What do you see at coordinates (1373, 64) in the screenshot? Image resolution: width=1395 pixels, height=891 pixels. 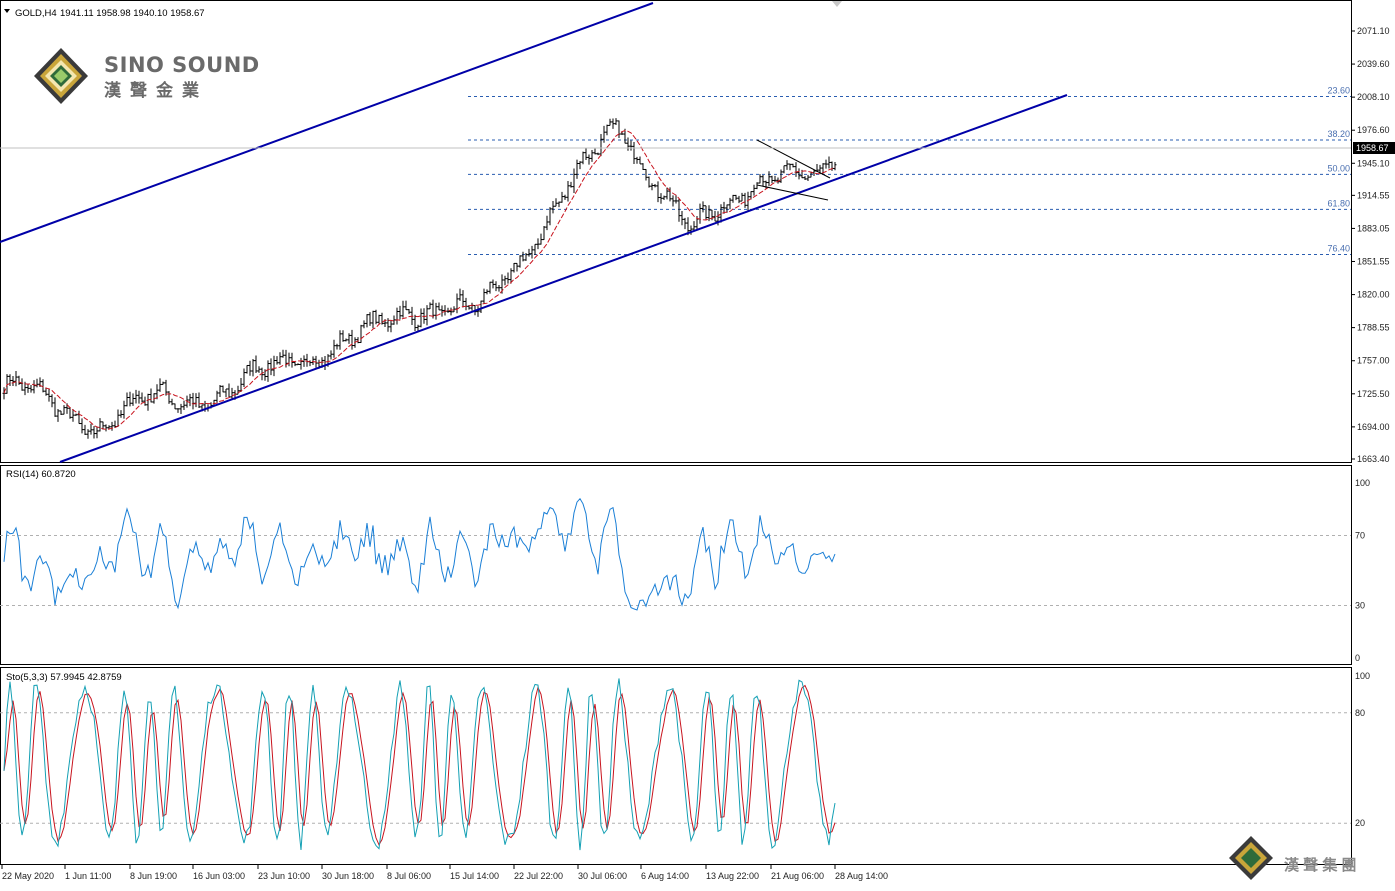 I see `price-tick-label: 2039.60` at bounding box center [1373, 64].